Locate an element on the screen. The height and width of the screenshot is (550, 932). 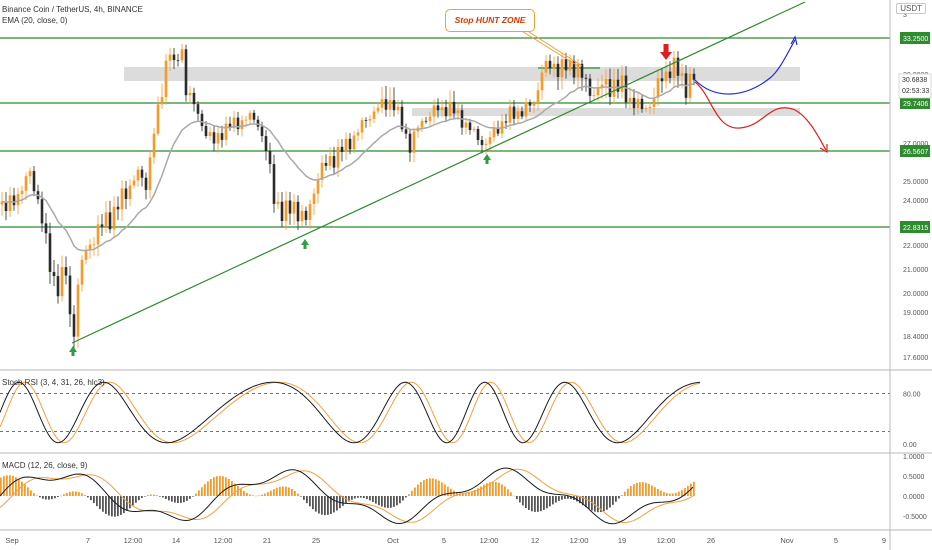
level-price-text: 33.2500 is located at coordinates (915, 39).